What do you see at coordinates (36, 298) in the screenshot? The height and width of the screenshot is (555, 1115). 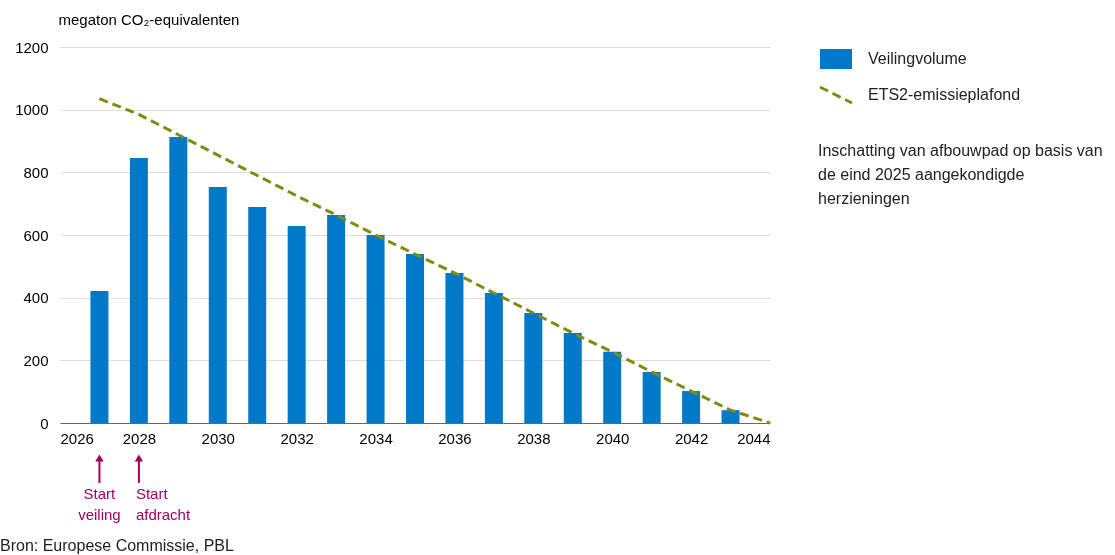 I see `y-tick-label: 400` at bounding box center [36, 298].